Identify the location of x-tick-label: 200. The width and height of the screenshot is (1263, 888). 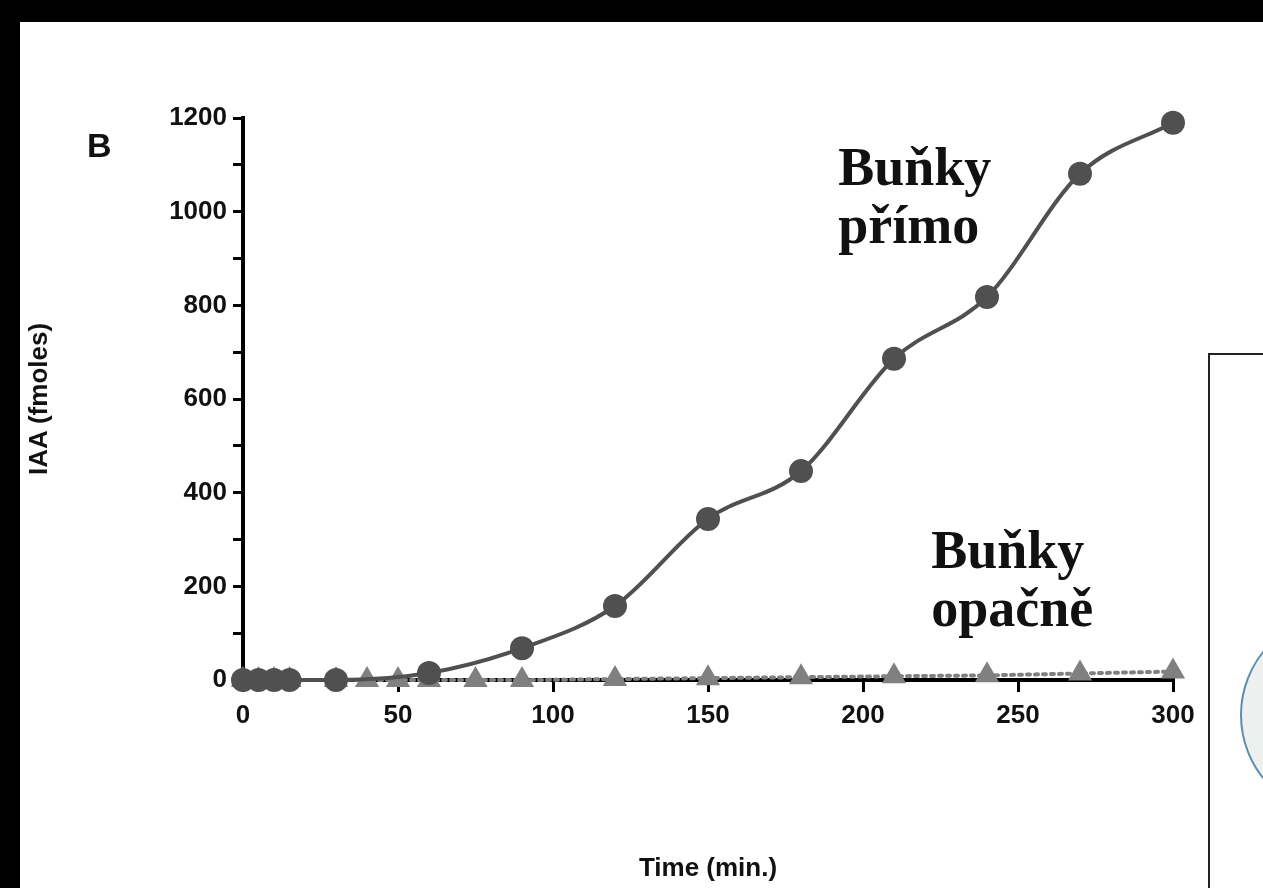
(863, 713).